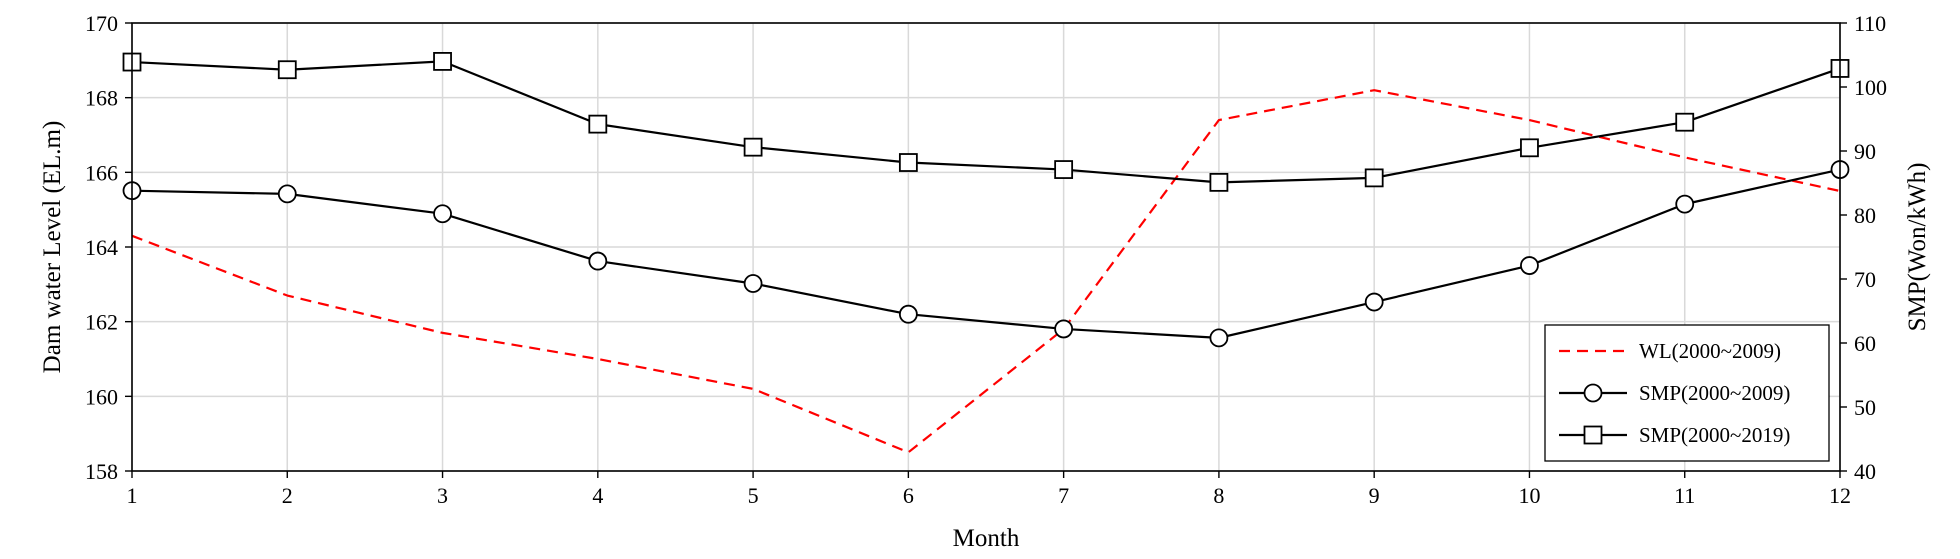 This screenshot has height=559, width=1960. What do you see at coordinates (52, 247) in the screenshot?
I see `y-axis-title: Dam water Level (EL.m)` at bounding box center [52, 247].